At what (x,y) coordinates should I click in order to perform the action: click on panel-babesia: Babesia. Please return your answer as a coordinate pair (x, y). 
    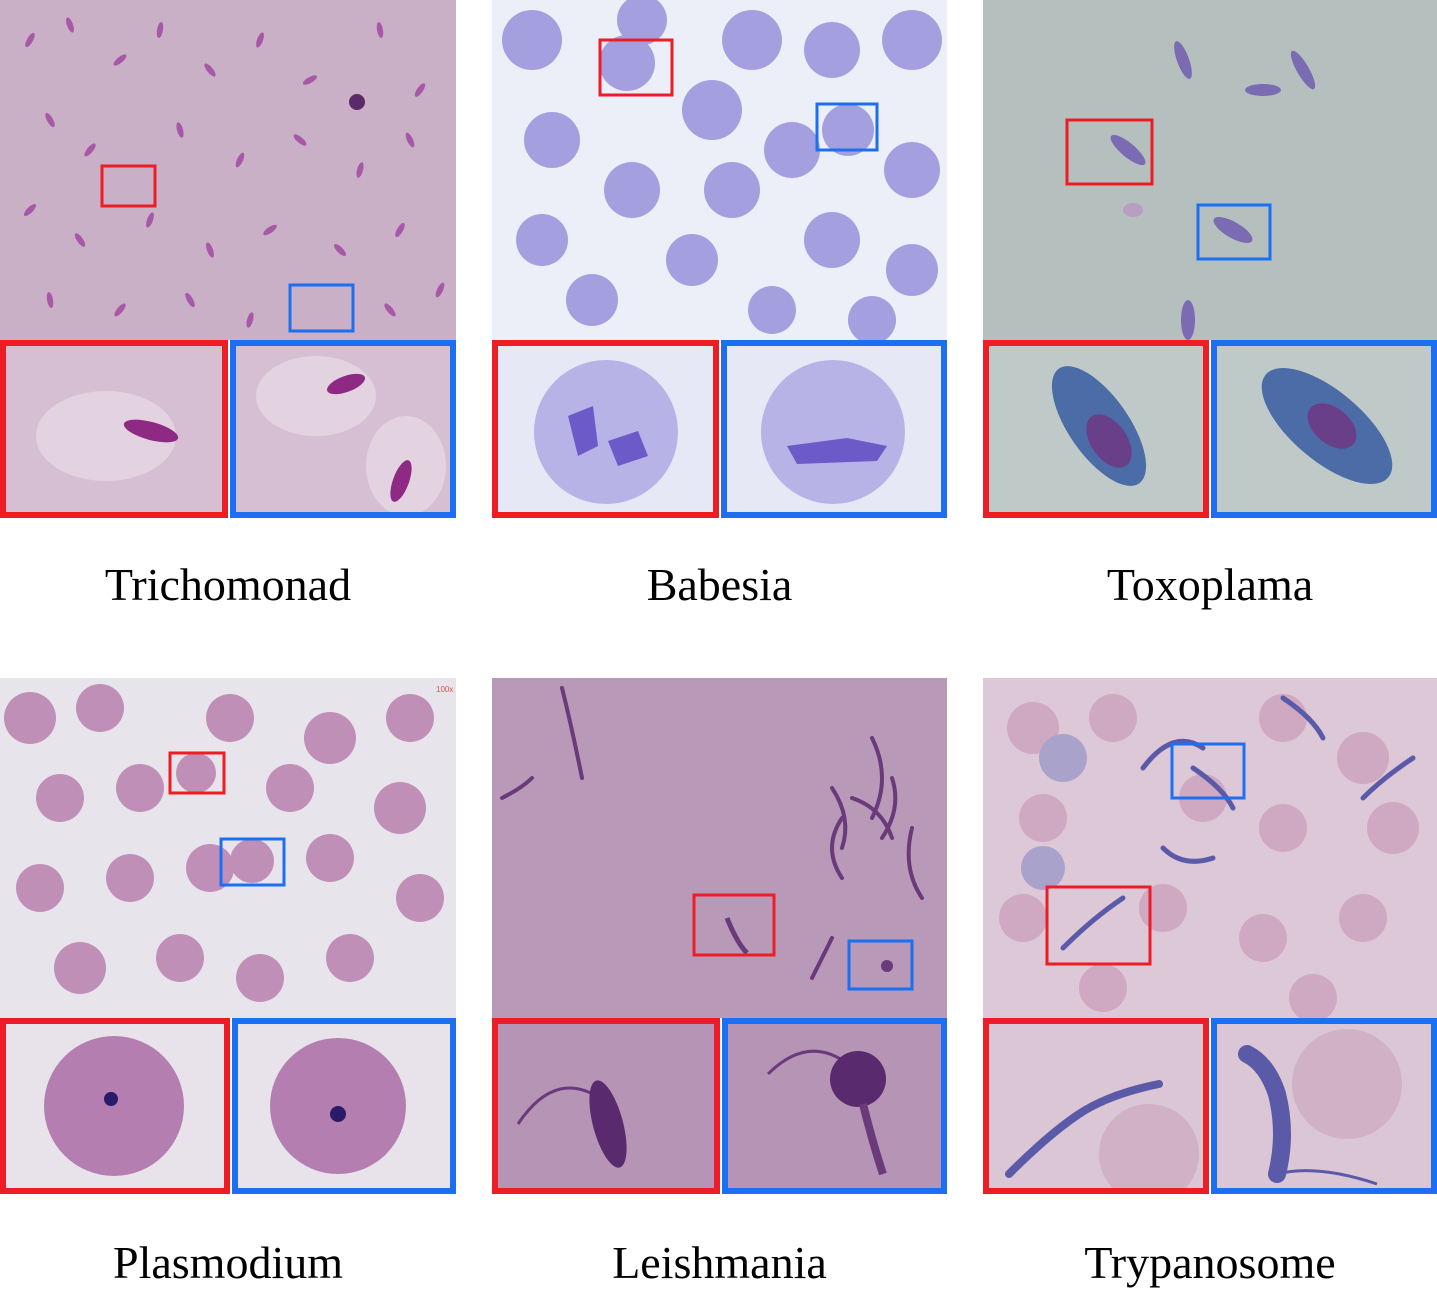
    Looking at the image, I should click on (719, 310).